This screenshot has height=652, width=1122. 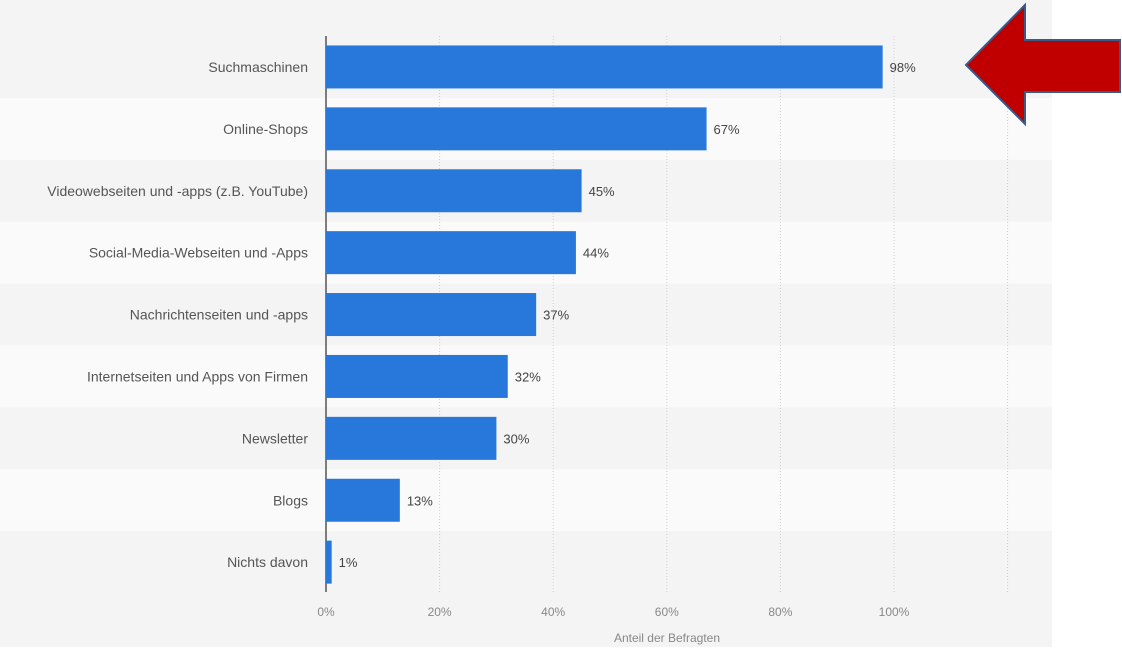 What do you see at coordinates (556, 315) in the screenshot?
I see `value-label: 37%` at bounding box center [556, 315].